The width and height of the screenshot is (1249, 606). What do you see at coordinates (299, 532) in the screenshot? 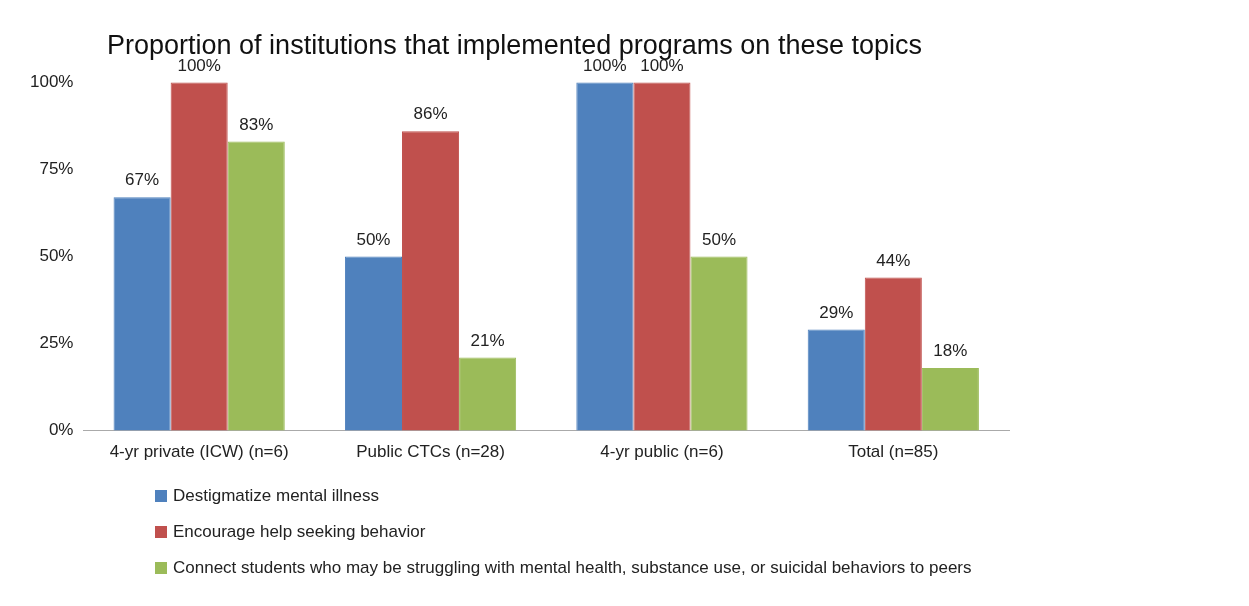
I see `legend-label: Encourage help seeking behavior` at bounding box center [299, 532].